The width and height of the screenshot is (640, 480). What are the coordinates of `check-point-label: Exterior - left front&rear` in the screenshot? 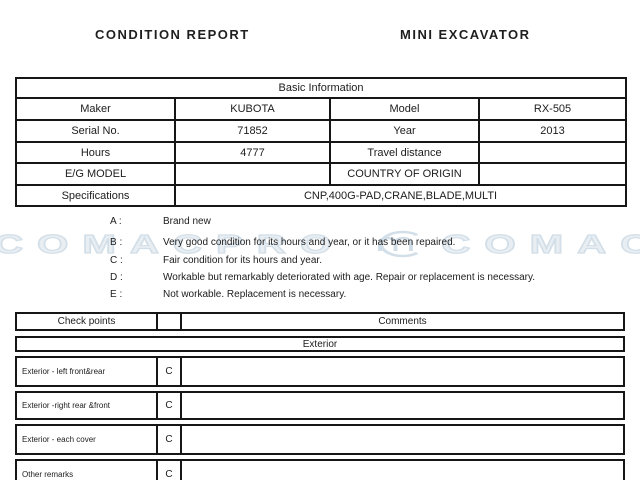 It's located at (87, 371).